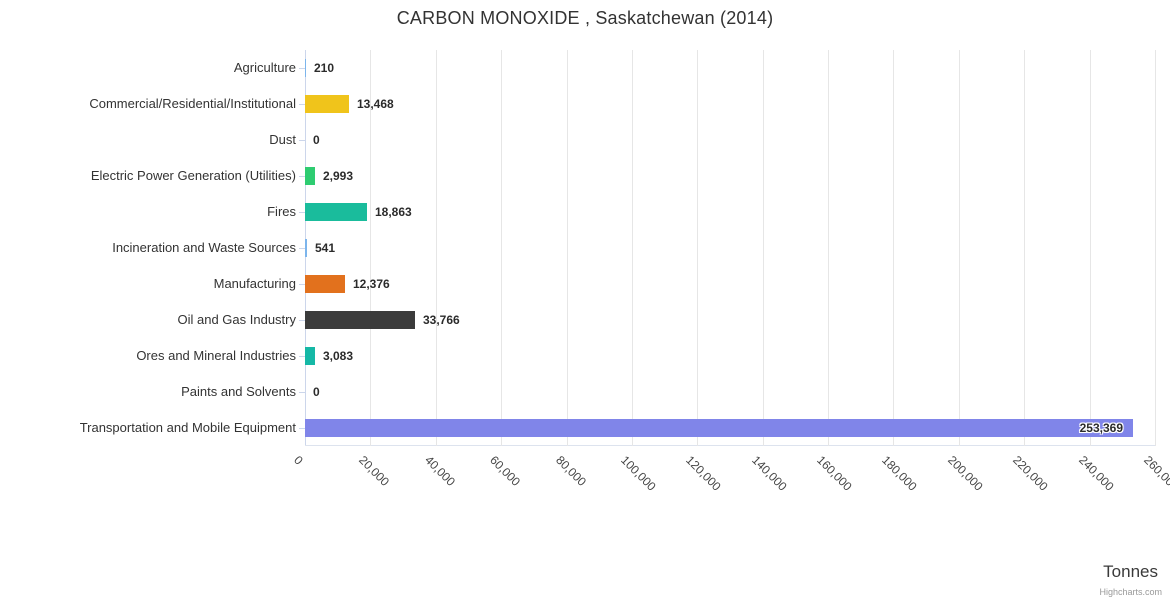 This screenshot has width=1170, height=600. Describe the element at coordinates (338, 176) in the screenshot. I see `bar-value-label: 2,993` at that location.